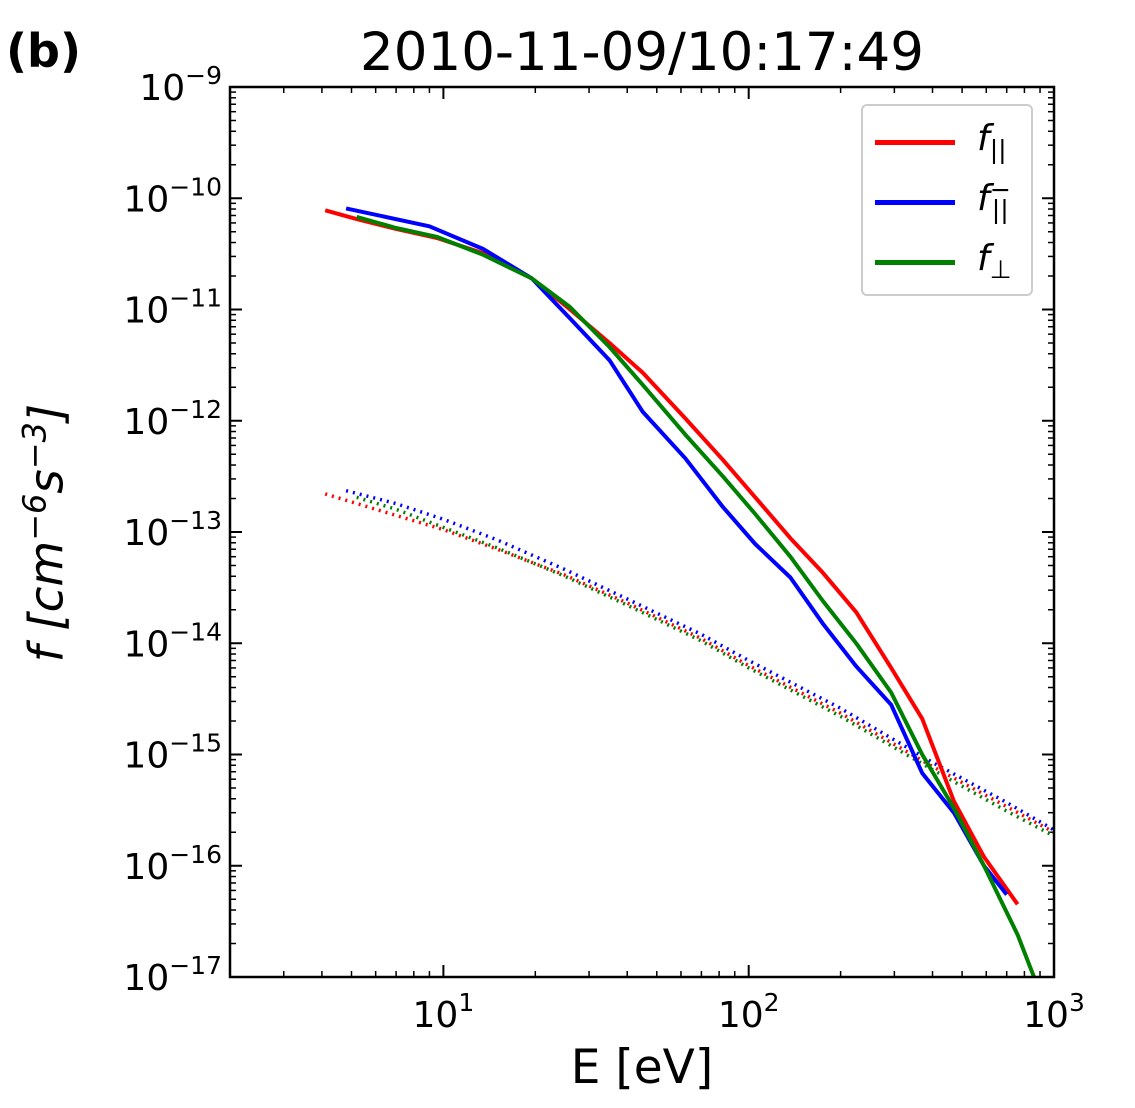 The image size is (1135, 1108). What do you see at coordinates (994, 199) in the screenshot?
I see `legend-label-f-parallel-minus: f − ||` at bounding box center [994, 199].